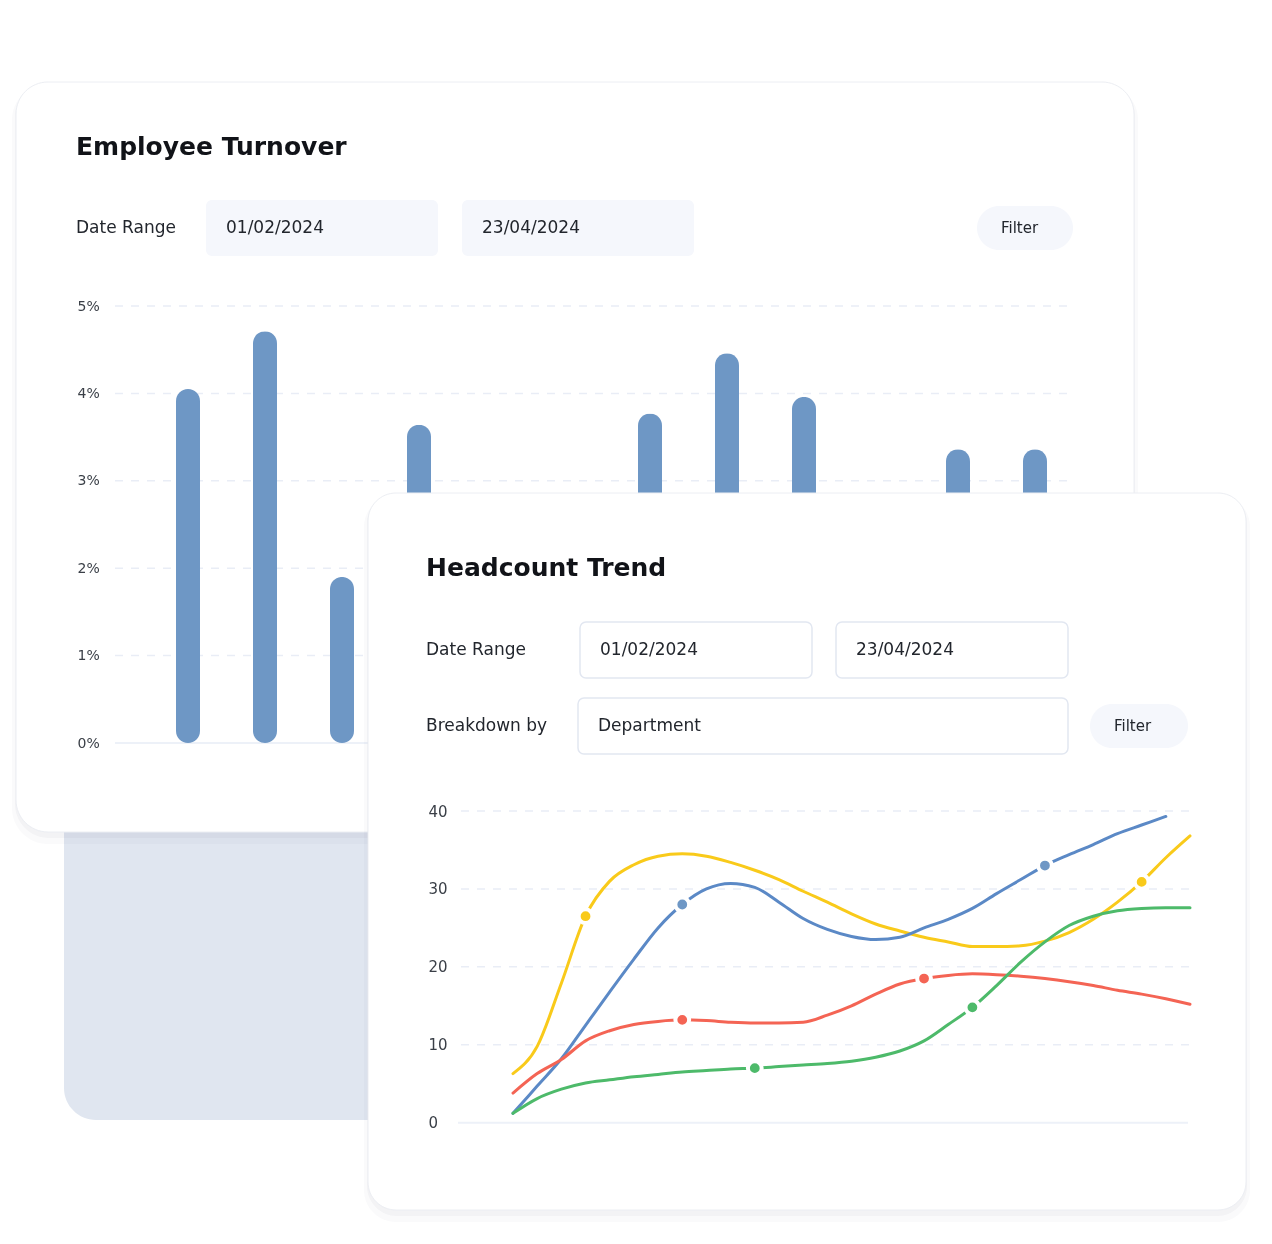 Image resolution: width=1272 pixels, height=1244 pixels. I want to click on annotation: Date Range, so click(476, 649).